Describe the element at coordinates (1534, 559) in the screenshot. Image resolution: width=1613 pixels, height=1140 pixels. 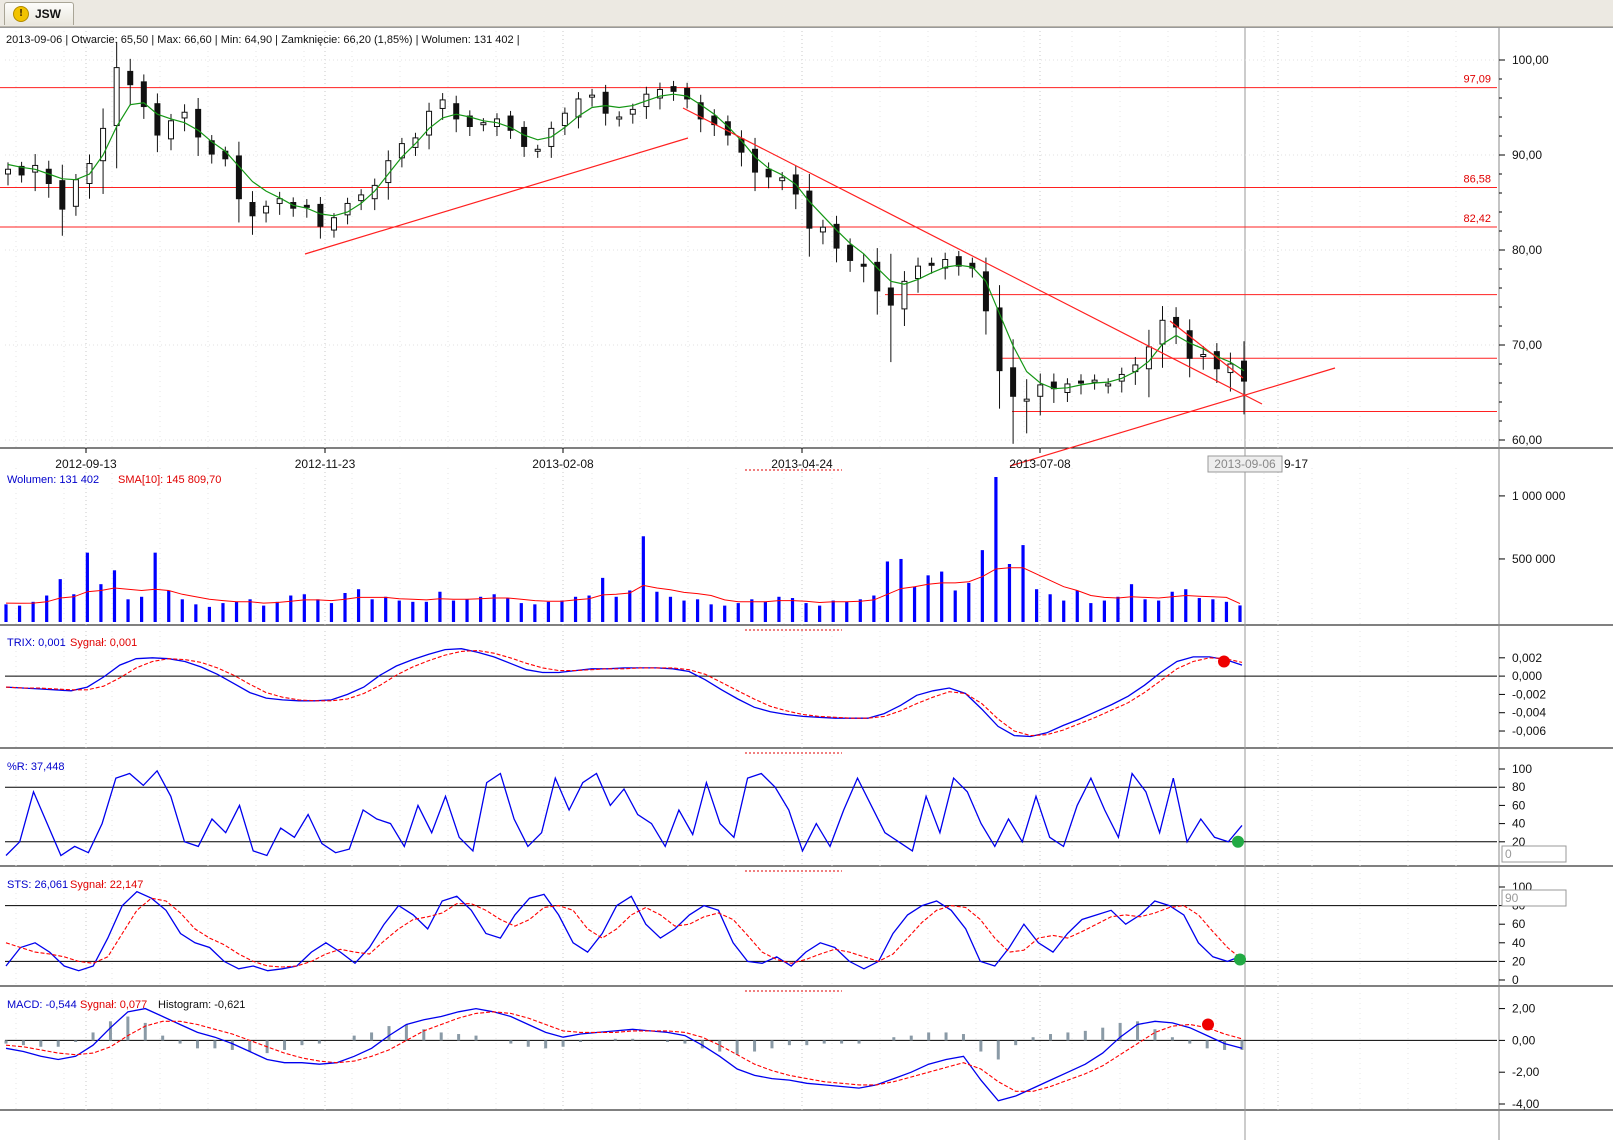
I see `volume-tick-label: 500 000` at that location.